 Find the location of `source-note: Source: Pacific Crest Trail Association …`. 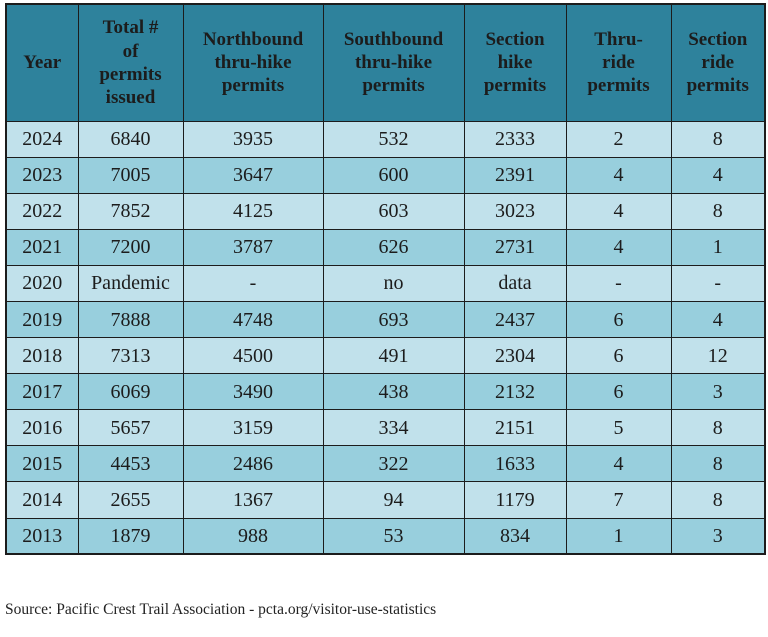

source-note: Source: Pacific Crest Trail Association … is located at coordinates (221, 609).